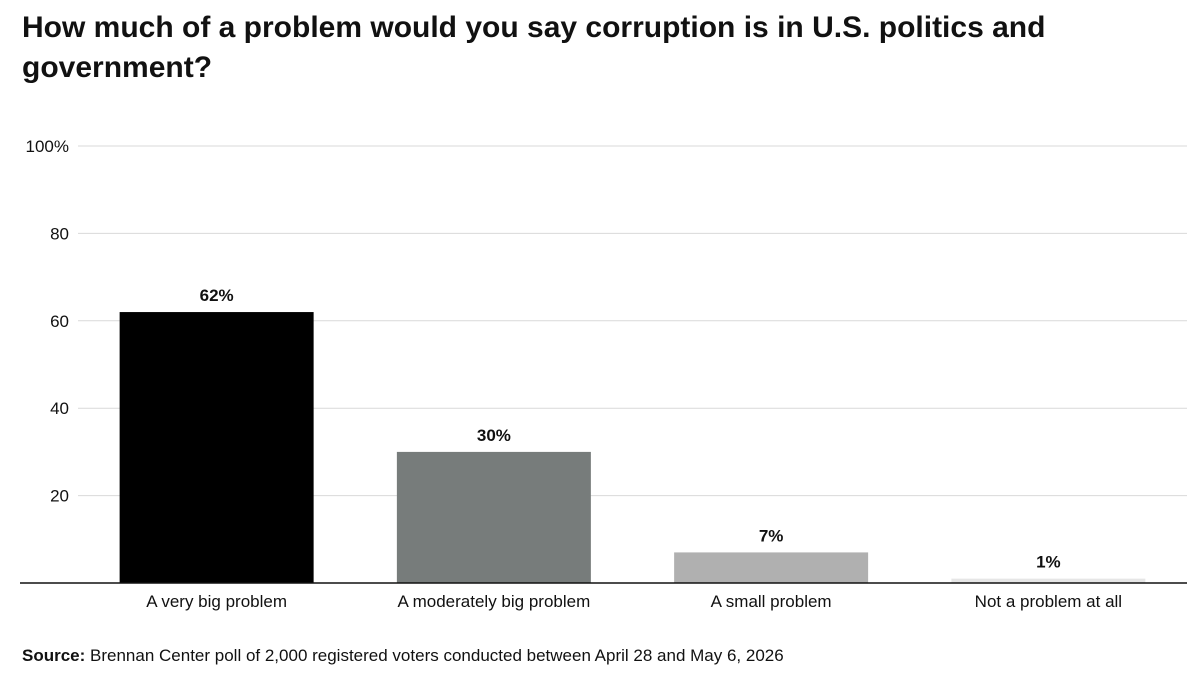 The image size is (1199, 685). Describe the element at coordinates (59, 321) in the screenshot. I see `y-tick-label: 60` at that location.